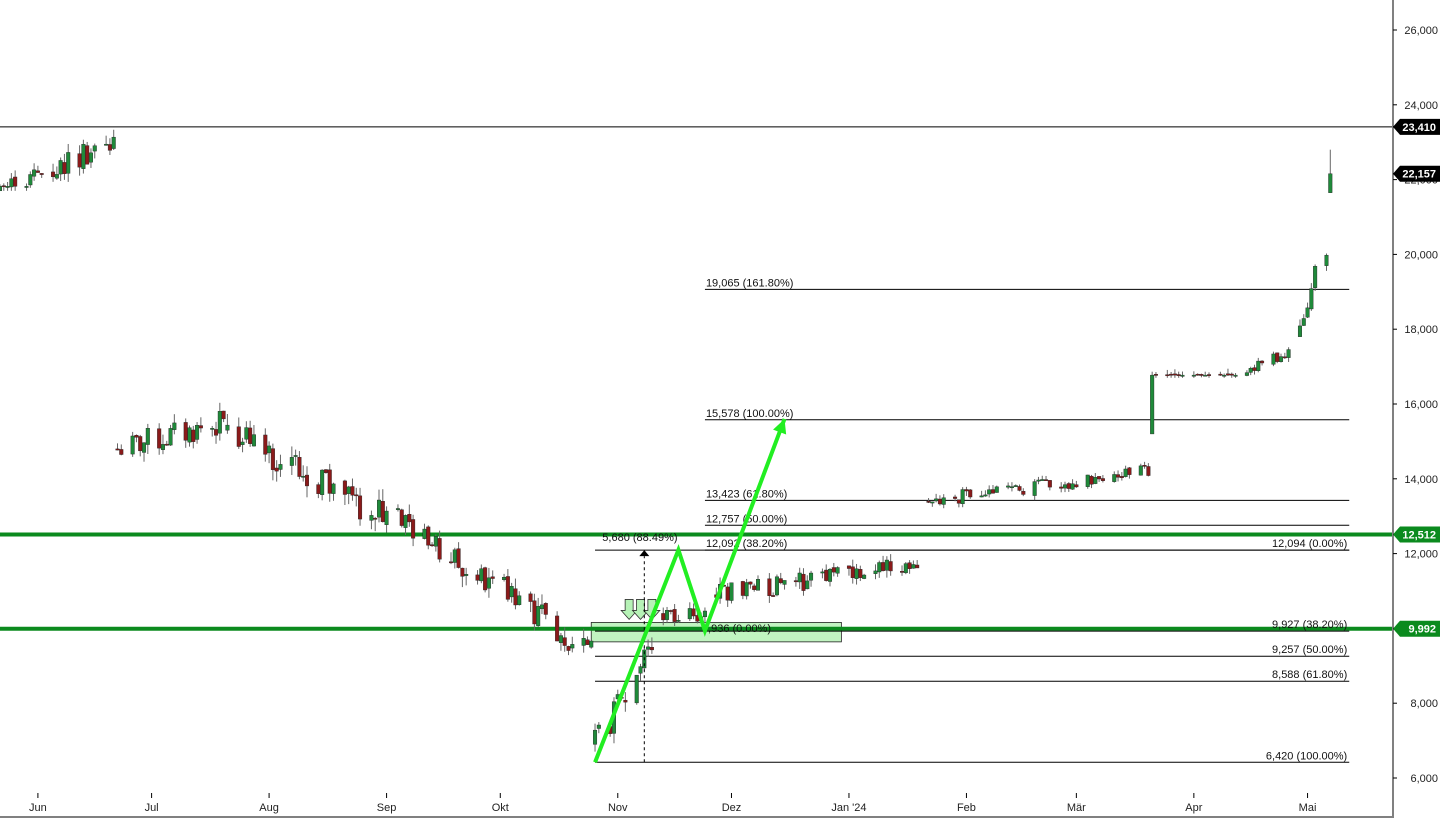 The width and height of the screenshot is (1444, 818). What do you see at coordinates (500, 808) in the screenshot?
I see `x-tick-label: Okt` at bounding box center [500, 808].